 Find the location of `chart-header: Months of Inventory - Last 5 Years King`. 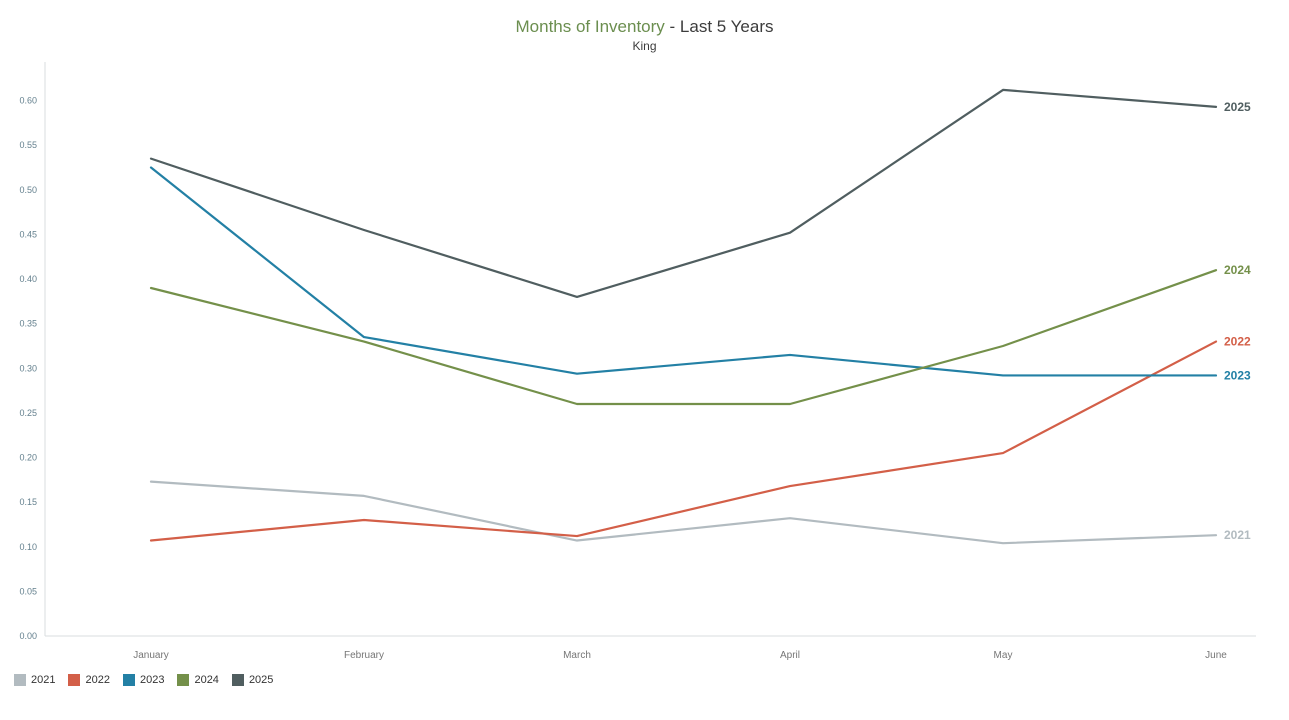

chart-header: Months of Inventory - Last 5 Years King is located at coordinates (644, 27).